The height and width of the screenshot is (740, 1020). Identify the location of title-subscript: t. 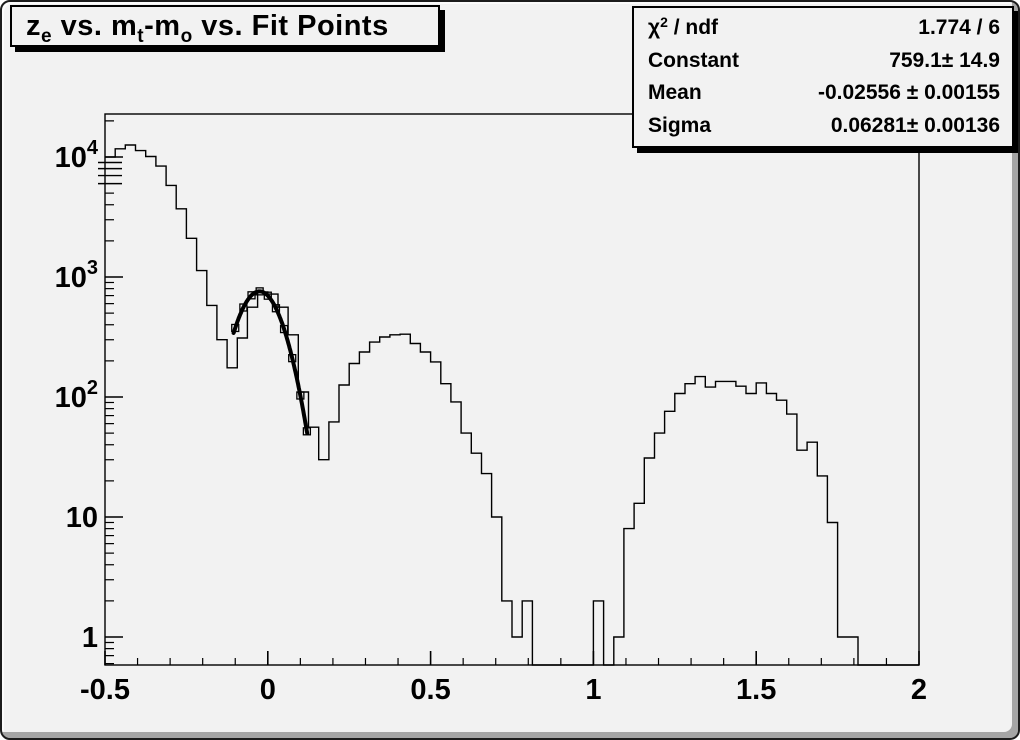
(141, 36).